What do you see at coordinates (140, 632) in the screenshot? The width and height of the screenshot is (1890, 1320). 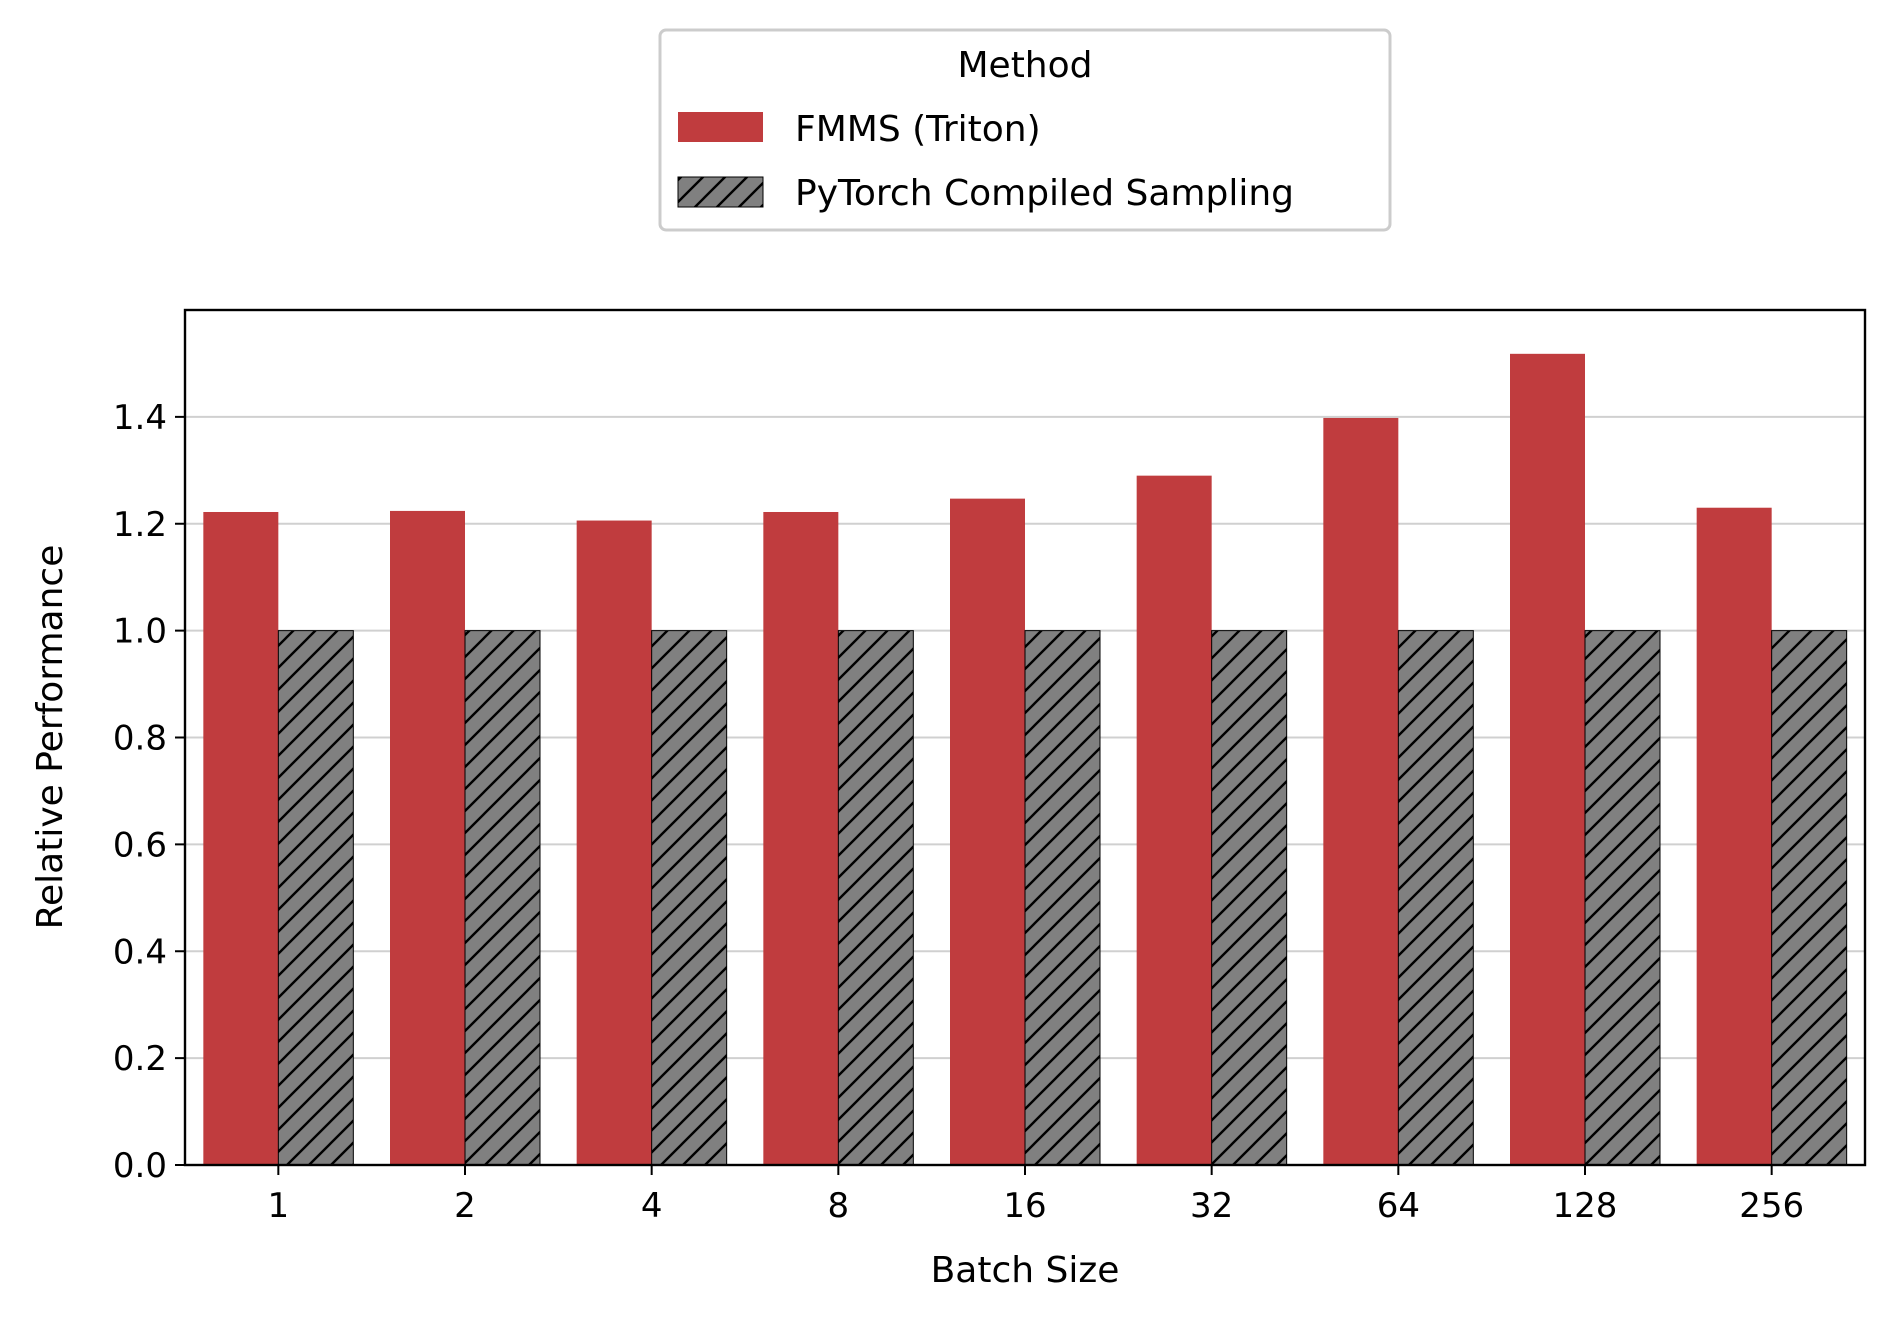 I see `y-tick-label: 1.0` at bounding box center [140, 632].